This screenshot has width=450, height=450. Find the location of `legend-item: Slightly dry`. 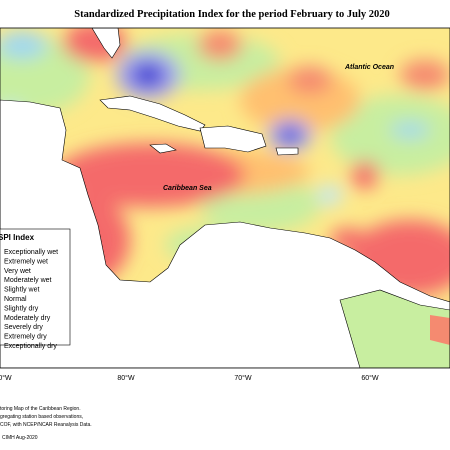

legend-item: Slightly dry is located at coordinates (21, 308).